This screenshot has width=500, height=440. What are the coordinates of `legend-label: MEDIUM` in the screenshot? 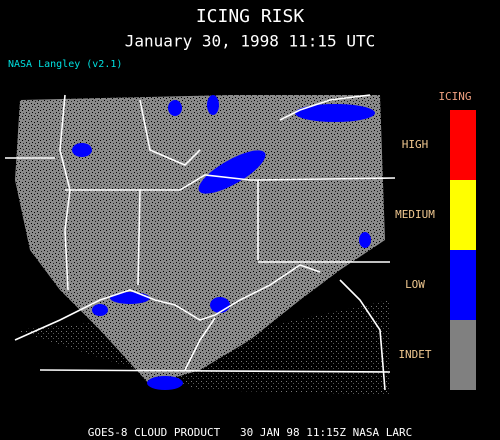 It's located at (415, 214).